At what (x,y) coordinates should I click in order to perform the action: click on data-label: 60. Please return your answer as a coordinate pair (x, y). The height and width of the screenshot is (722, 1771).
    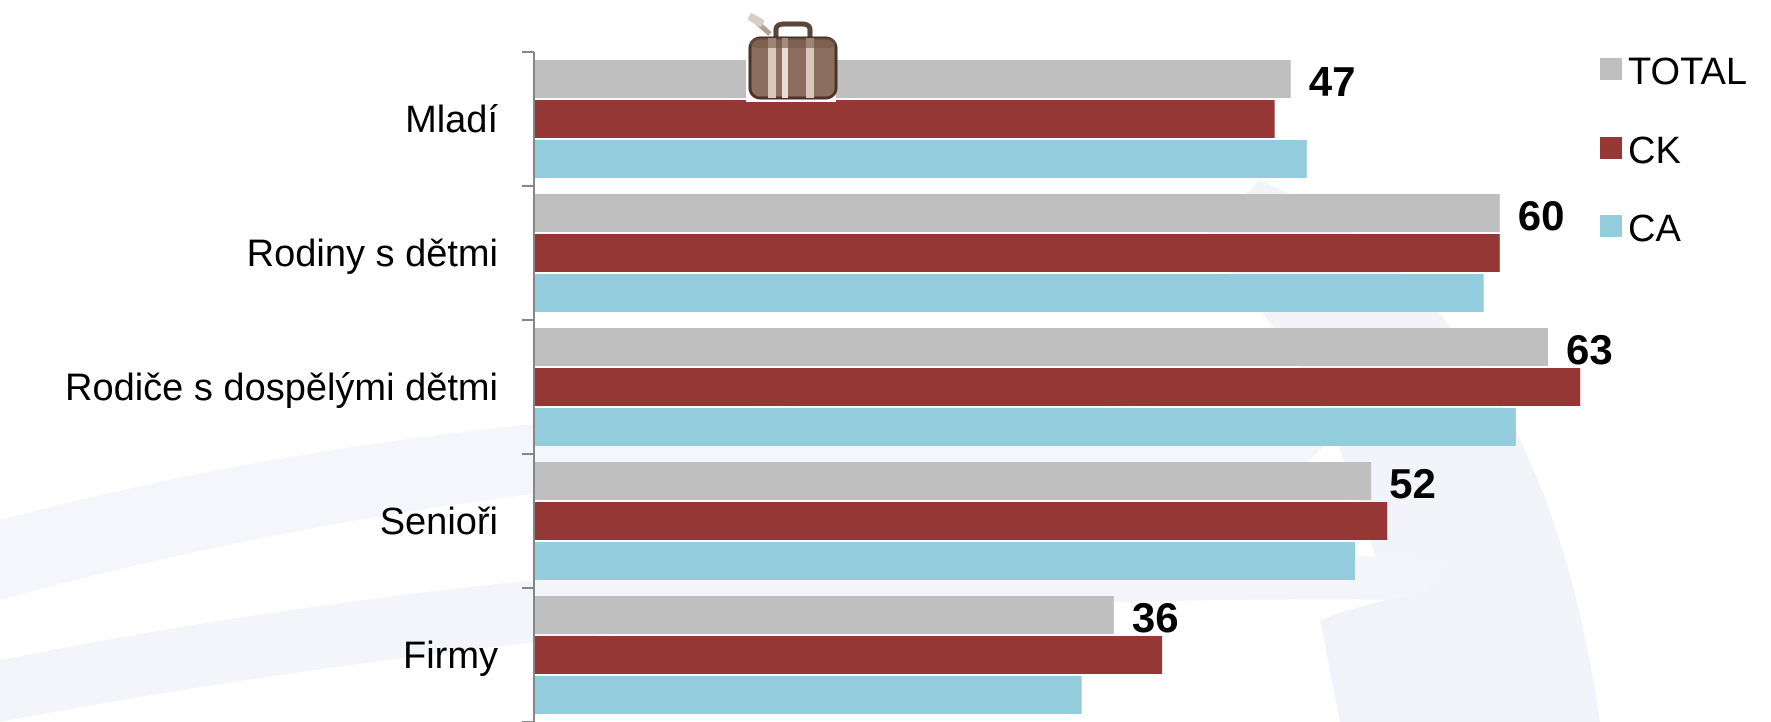
    Looking at the image, I should click on (1541, 215).